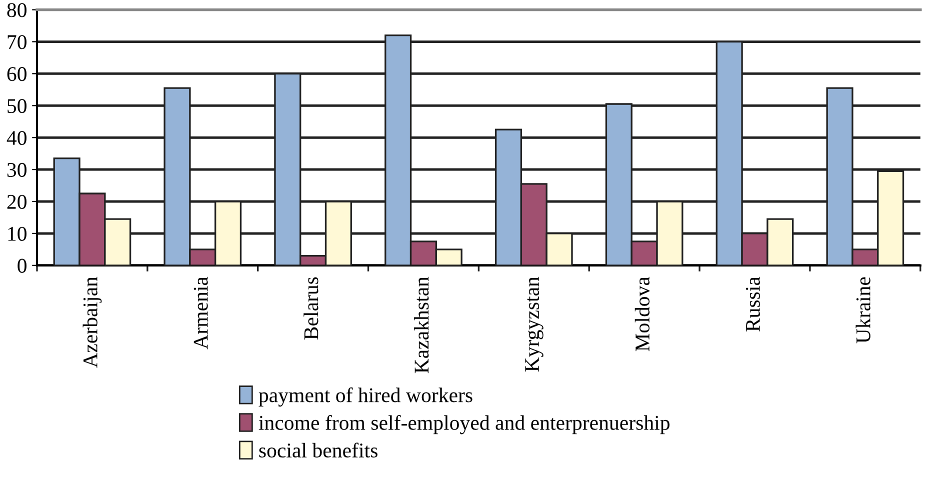 This screenshot has height=487, width=925. I want to click on x-tick-label: Moldova, so click(642, 314).